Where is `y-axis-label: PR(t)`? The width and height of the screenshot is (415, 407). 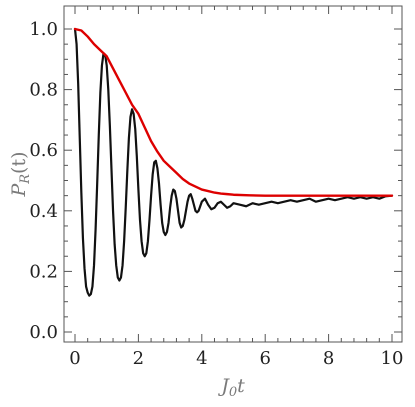
y-axis-label: PR(t) is located at coordinates (20, 174).